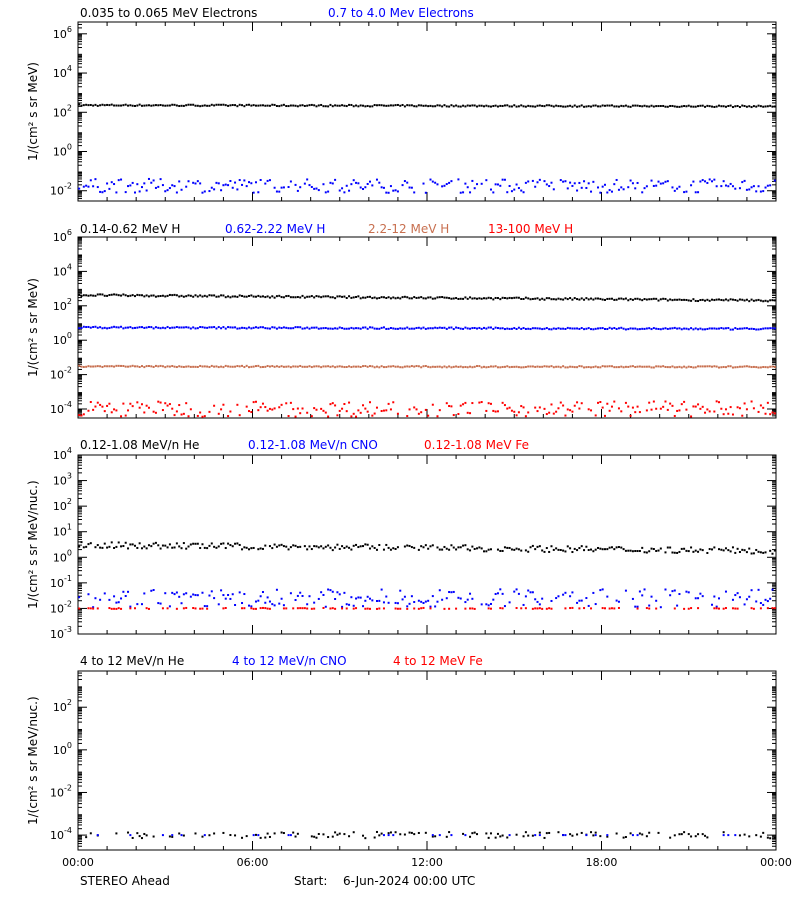 This screenshot has width=800, height=900. Describe the element at coordinates (62, 339) in the screenshot. I see `y-tick-label: 100` at that location.